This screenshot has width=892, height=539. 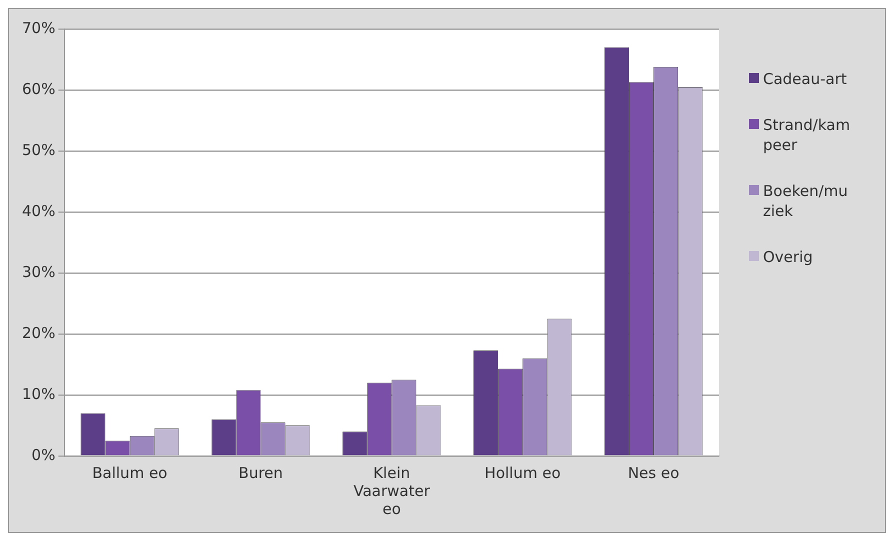 I want to click on x-tick-label: Hollum eo, so click(x=522, y=473).